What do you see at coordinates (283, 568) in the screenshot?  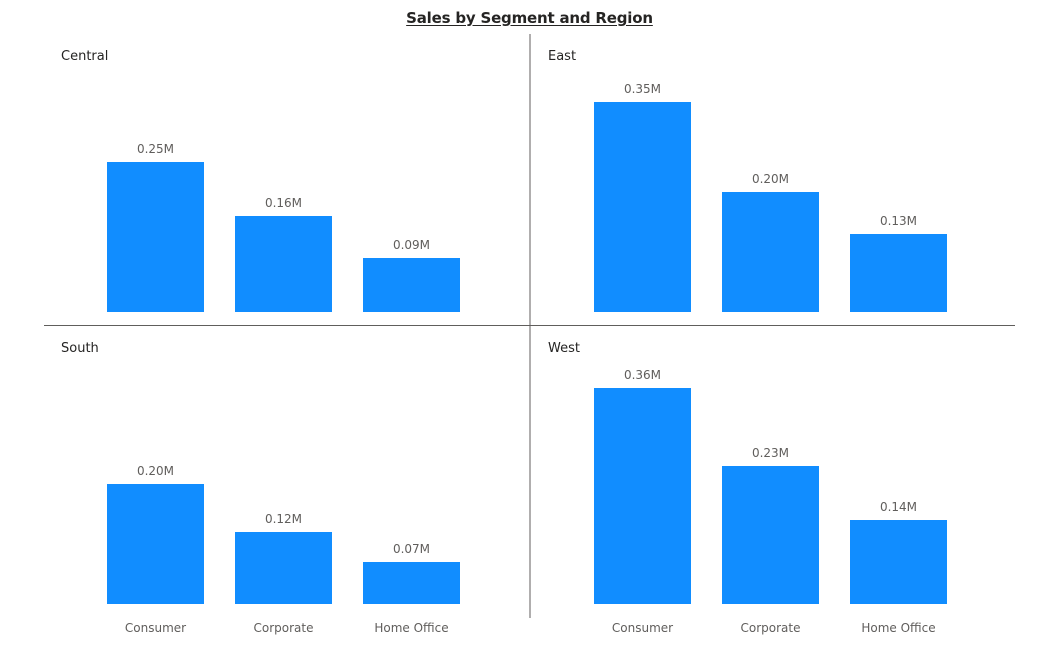 I see `bar-south-corporate` at bounding box center [283, 568].